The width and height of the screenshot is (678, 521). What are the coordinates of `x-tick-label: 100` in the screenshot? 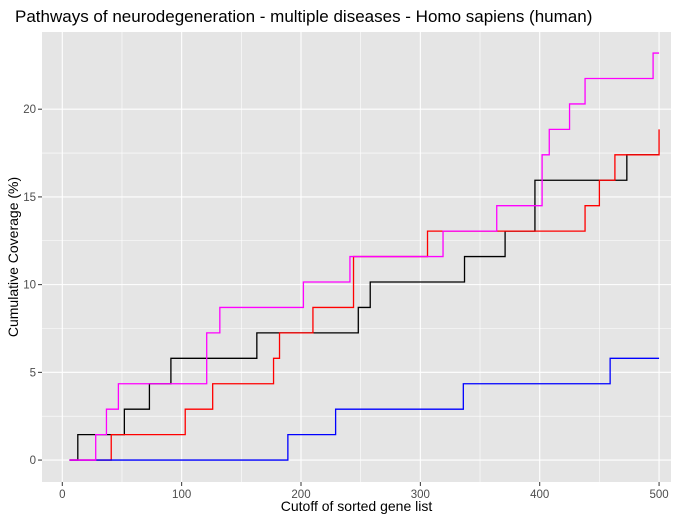 It's located at (181, 495).